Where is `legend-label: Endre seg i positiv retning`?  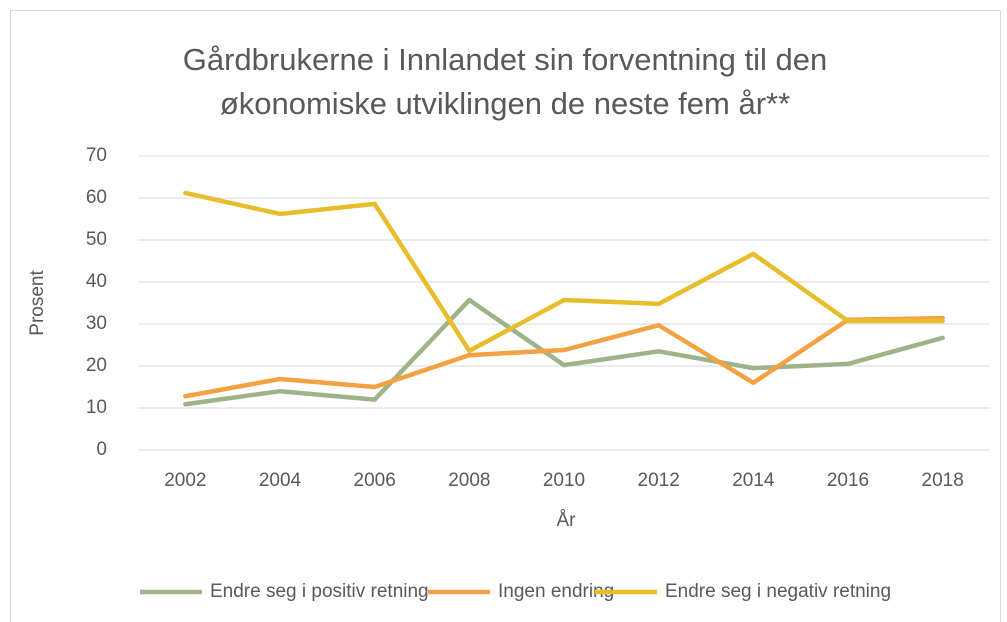
legend-label: Endre seg i positiv retning is located at coordinates (319, 591).